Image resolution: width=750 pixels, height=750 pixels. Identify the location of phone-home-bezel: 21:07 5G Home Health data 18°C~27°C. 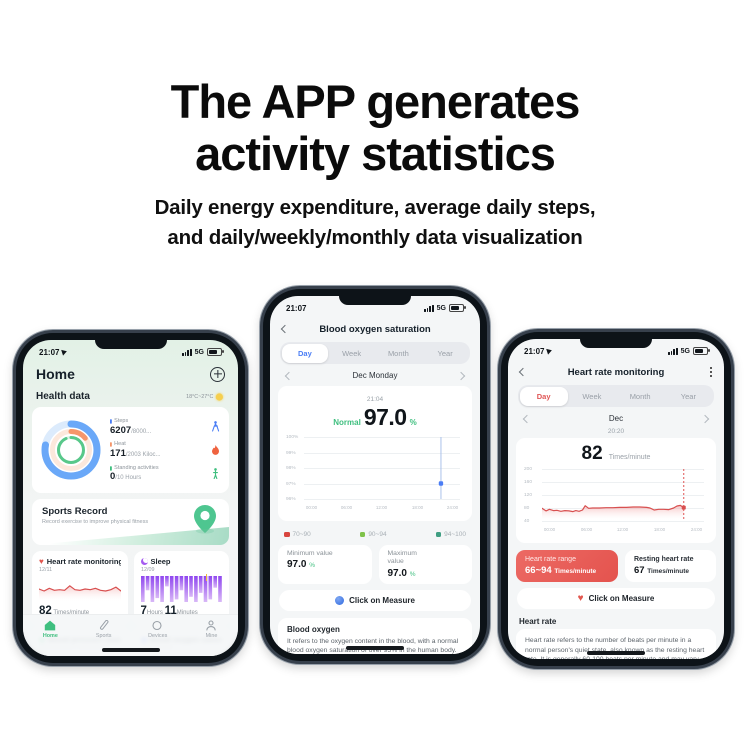
(130, 498).